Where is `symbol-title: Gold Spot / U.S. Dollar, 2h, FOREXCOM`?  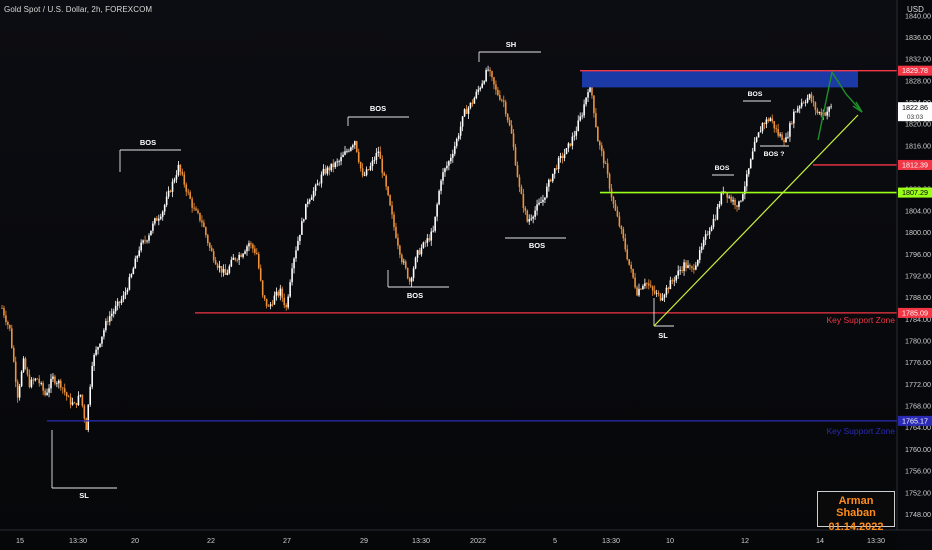 symbol-title: Gold Spot / U.S. Dollar, 2h, FOREXCOM is located at coordinates (78, 9).